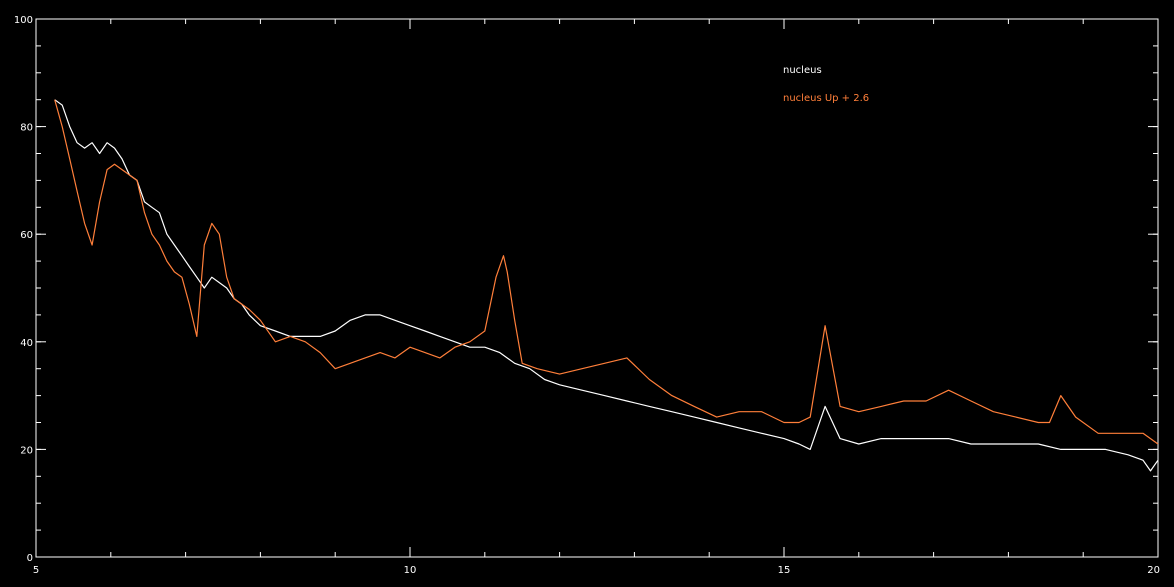 The width and height of the screenshot is (1174, 587). What do you see at coordinates (26, 128) in the screenshot?
I see `y-tick-label: 80` at bounding box center [26, 128].